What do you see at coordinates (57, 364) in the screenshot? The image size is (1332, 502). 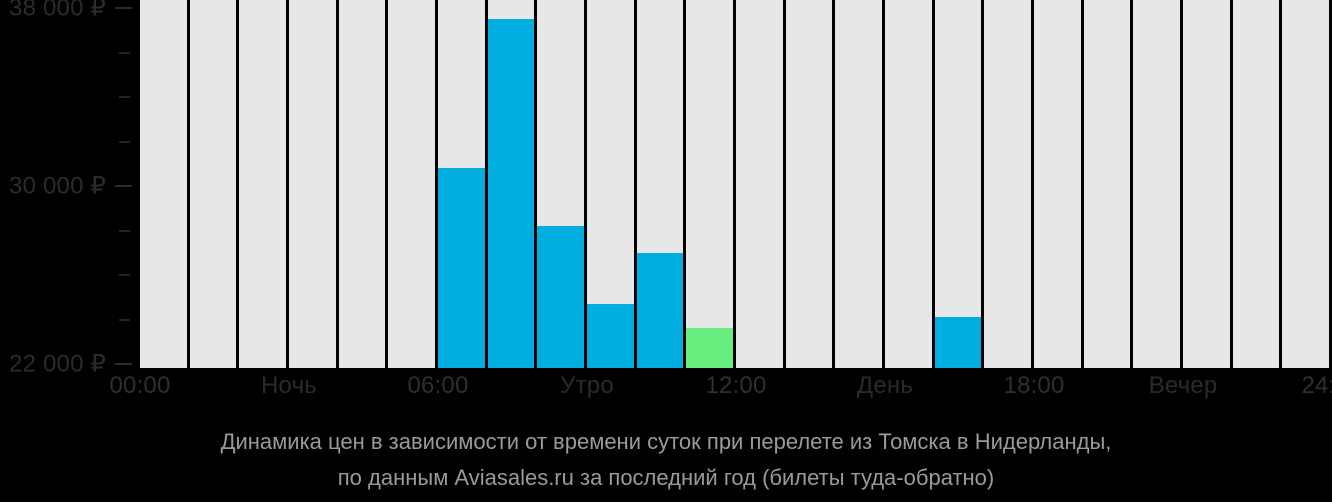 I see `y-axis-label: 22 000 ₽` at bounding box center [57, 364].